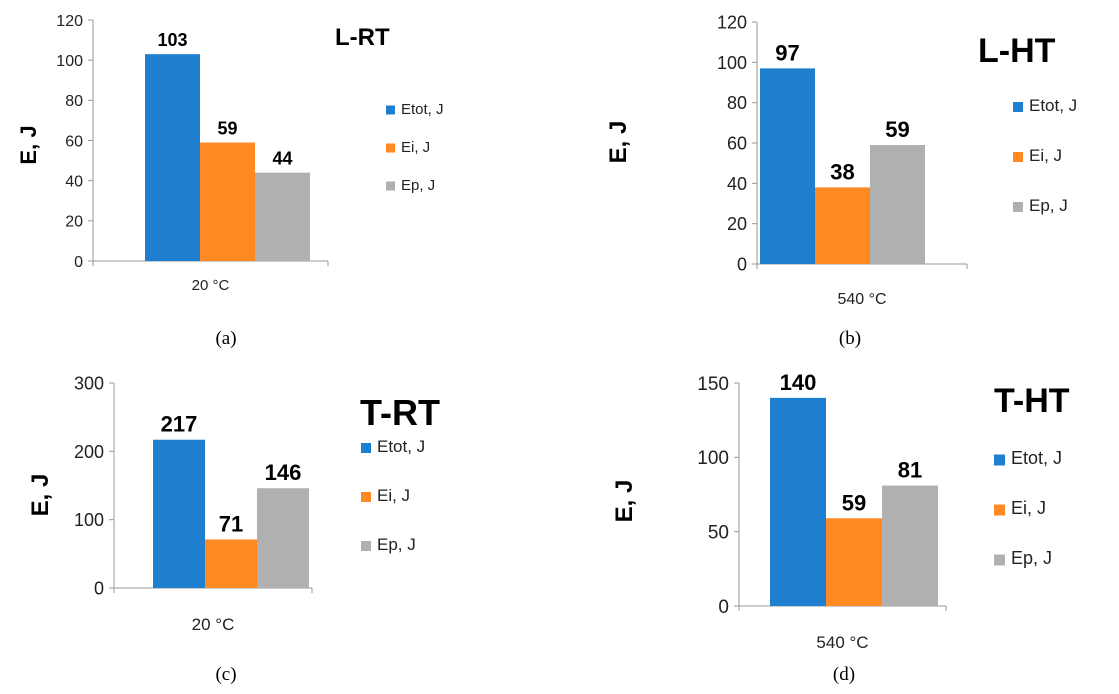  I want to click on chart-title: L-RT, so click(362, 37).